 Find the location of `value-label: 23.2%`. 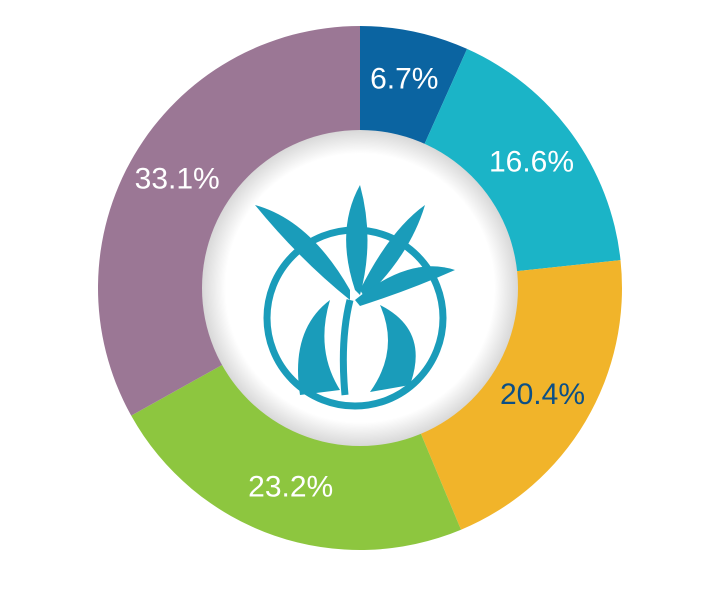

value-label: 23.2% is located at coordinates (290, 486).